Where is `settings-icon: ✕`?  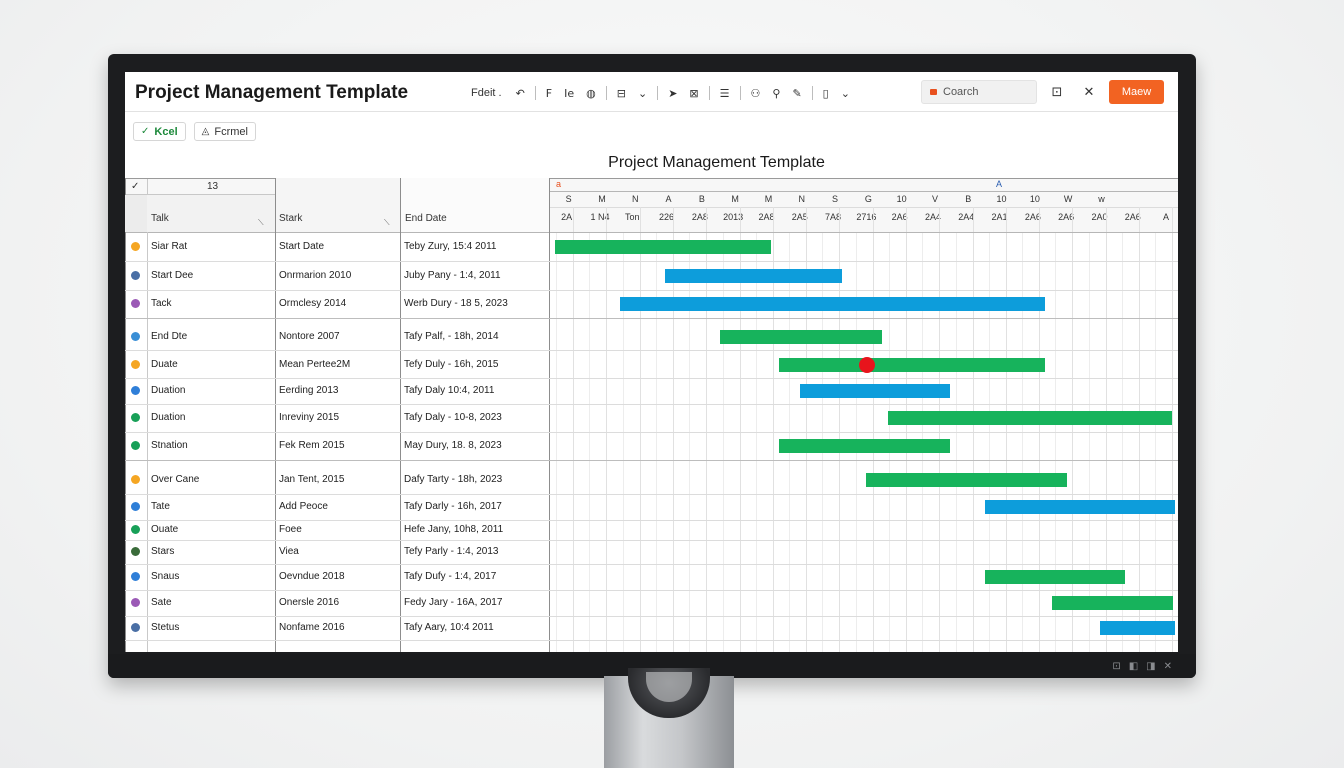
settings-icon: ✕ is located at coordinates (1167, 666).